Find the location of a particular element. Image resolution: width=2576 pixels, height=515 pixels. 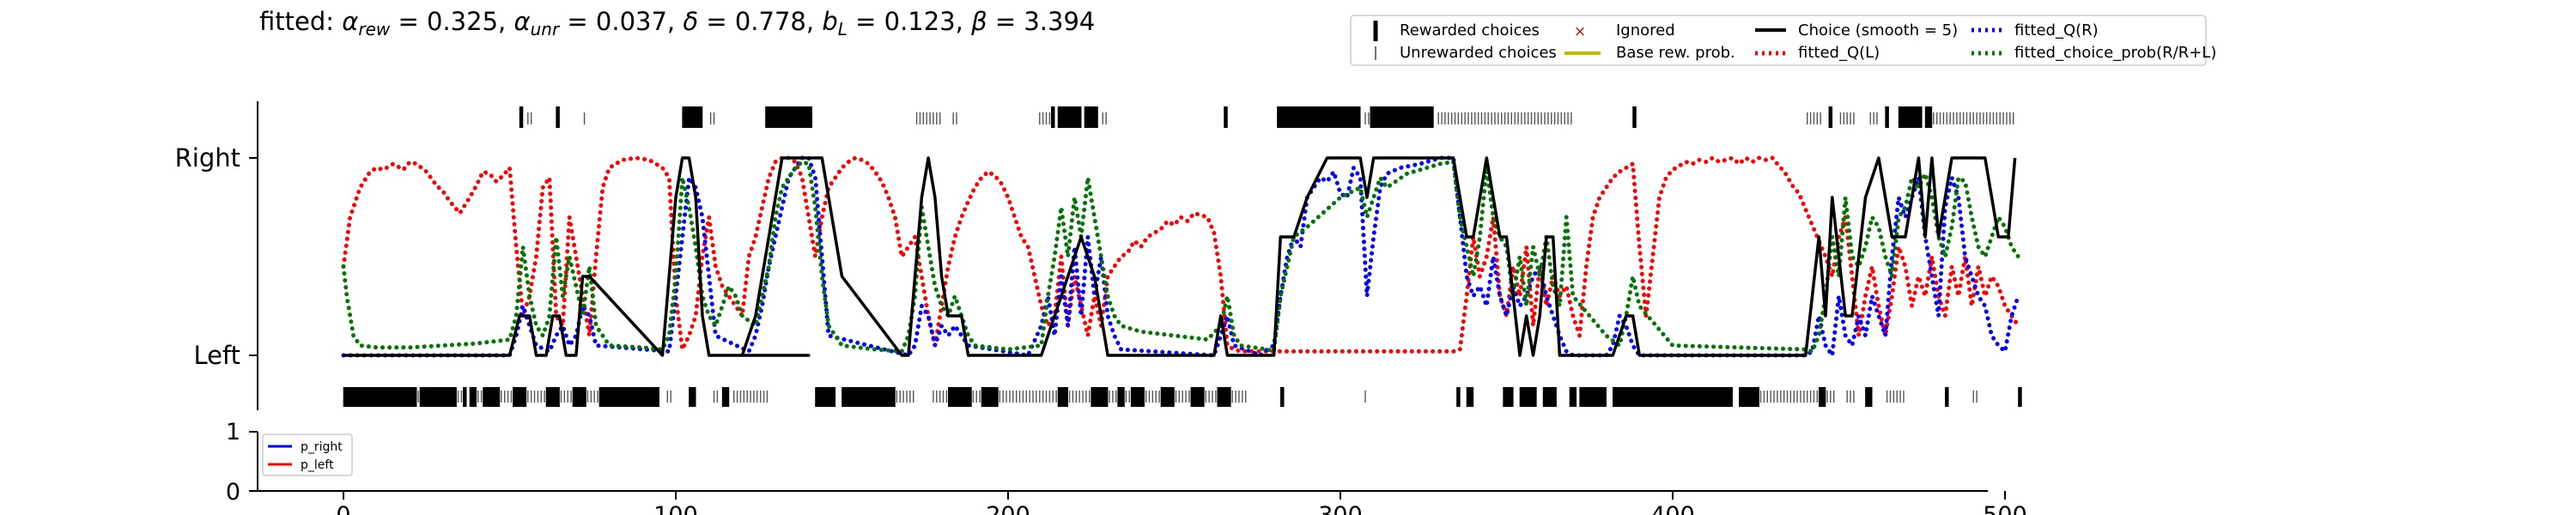

legend-unrewarded-label: Unrewarded choices is located at coordinates (1478, 53).